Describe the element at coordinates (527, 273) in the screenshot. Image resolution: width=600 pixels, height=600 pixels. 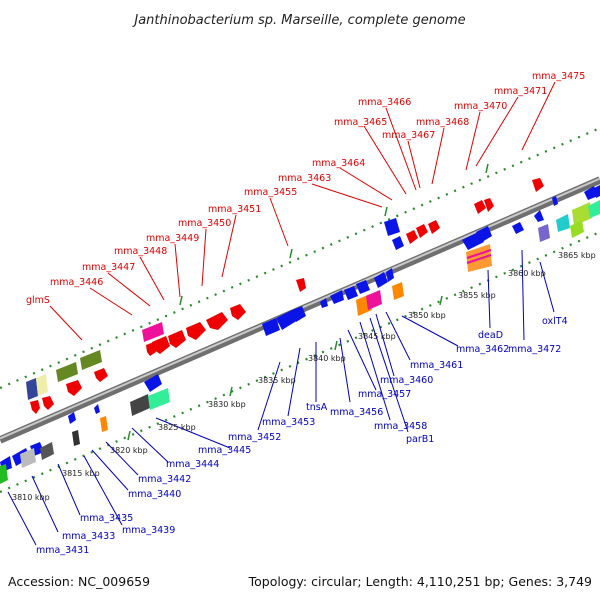
I see `tick-3860: 3860 kbp` at that location.